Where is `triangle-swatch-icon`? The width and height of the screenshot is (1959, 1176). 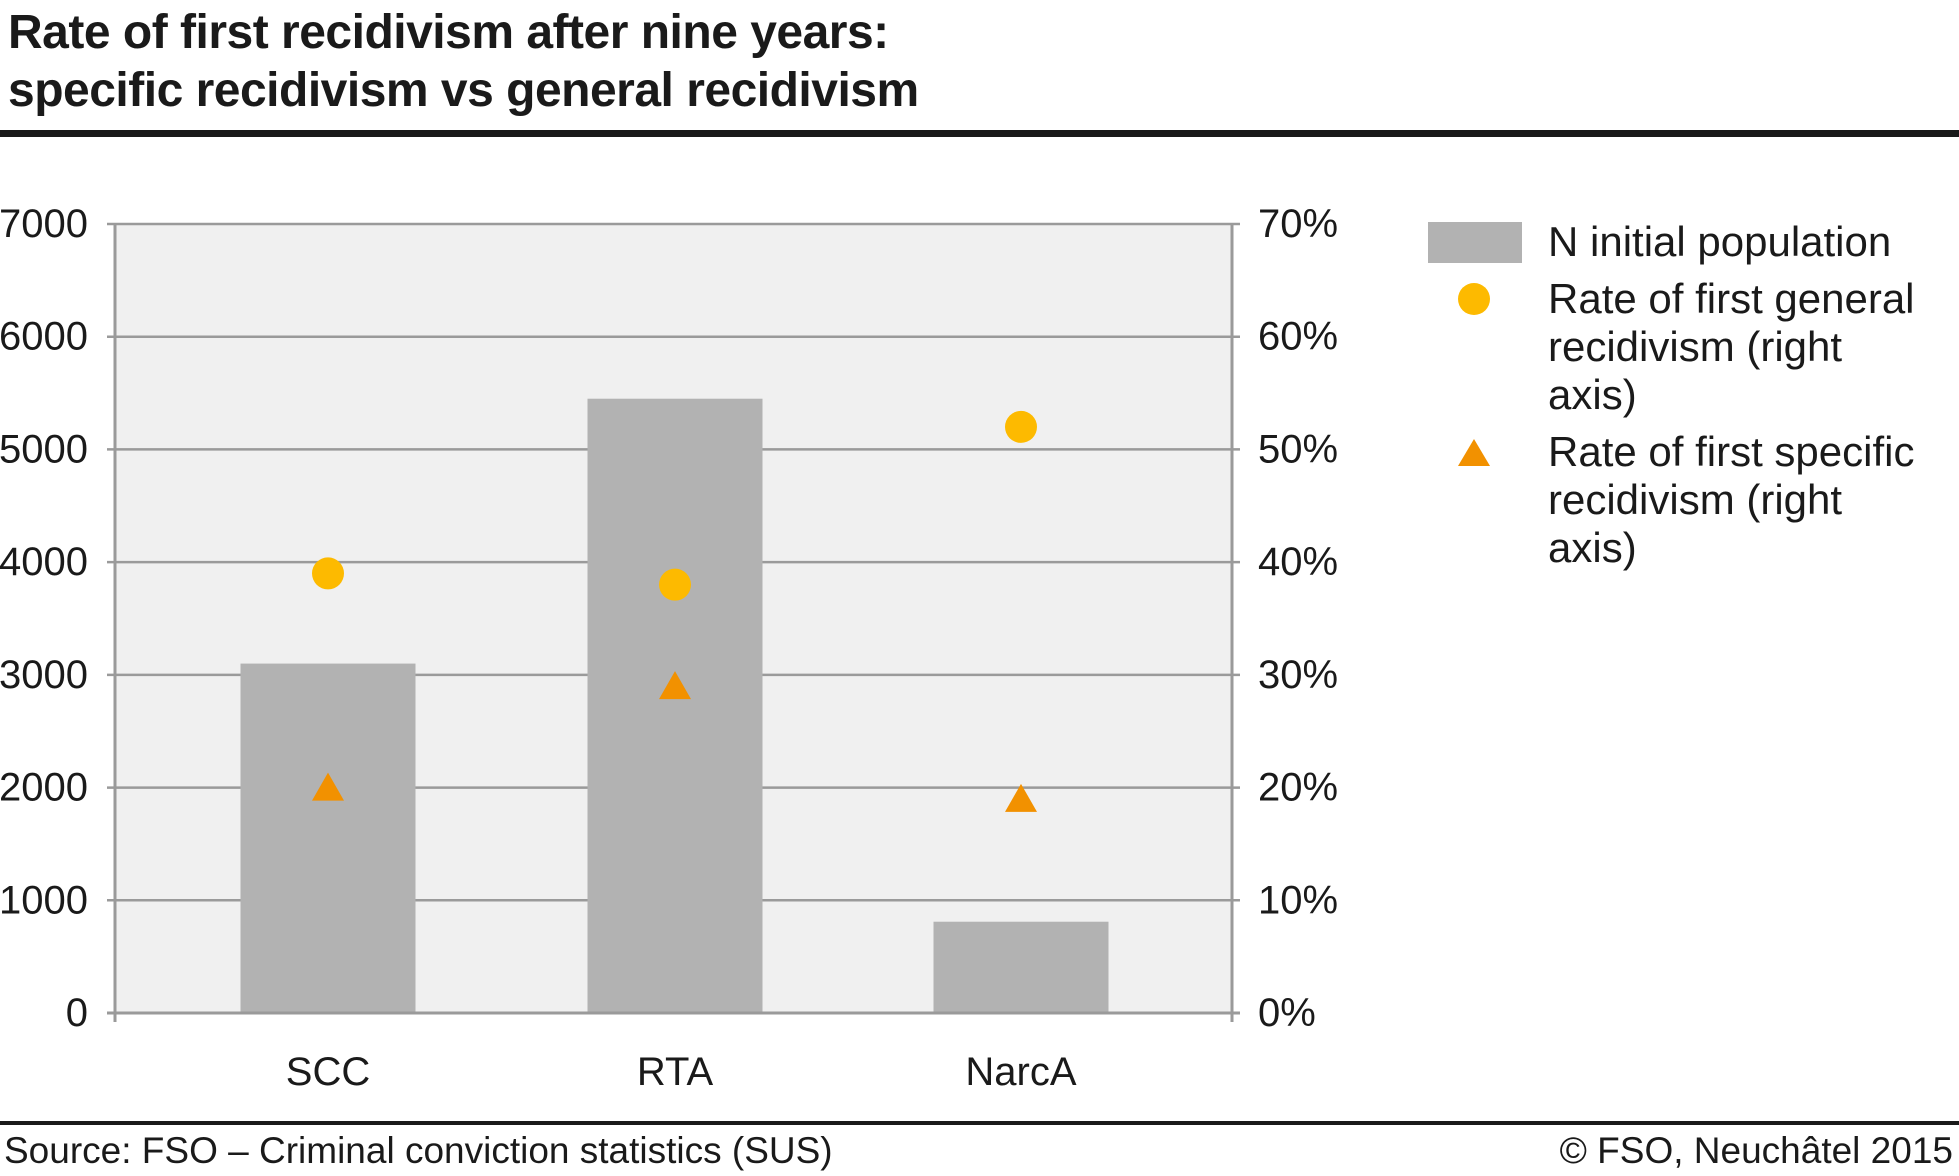
triangle-swatch-icon is located at coordinates (1474, 452).